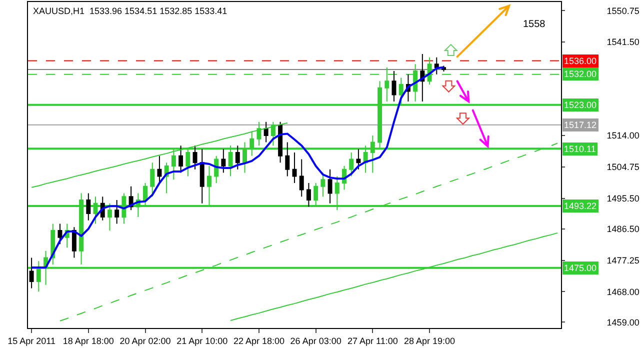 This screenshot has width=643, height=350. I want to click on y-tick-label: 1477.25, so click(623, 260).